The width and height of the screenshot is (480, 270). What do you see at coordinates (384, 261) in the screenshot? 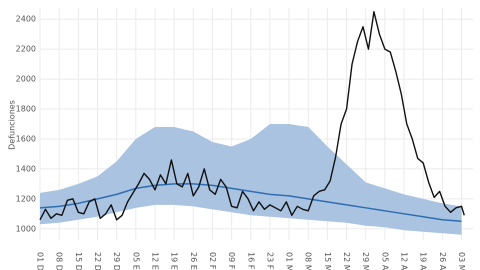
I see `x-tick-label: 05 A` at bounding box center [384, 261].